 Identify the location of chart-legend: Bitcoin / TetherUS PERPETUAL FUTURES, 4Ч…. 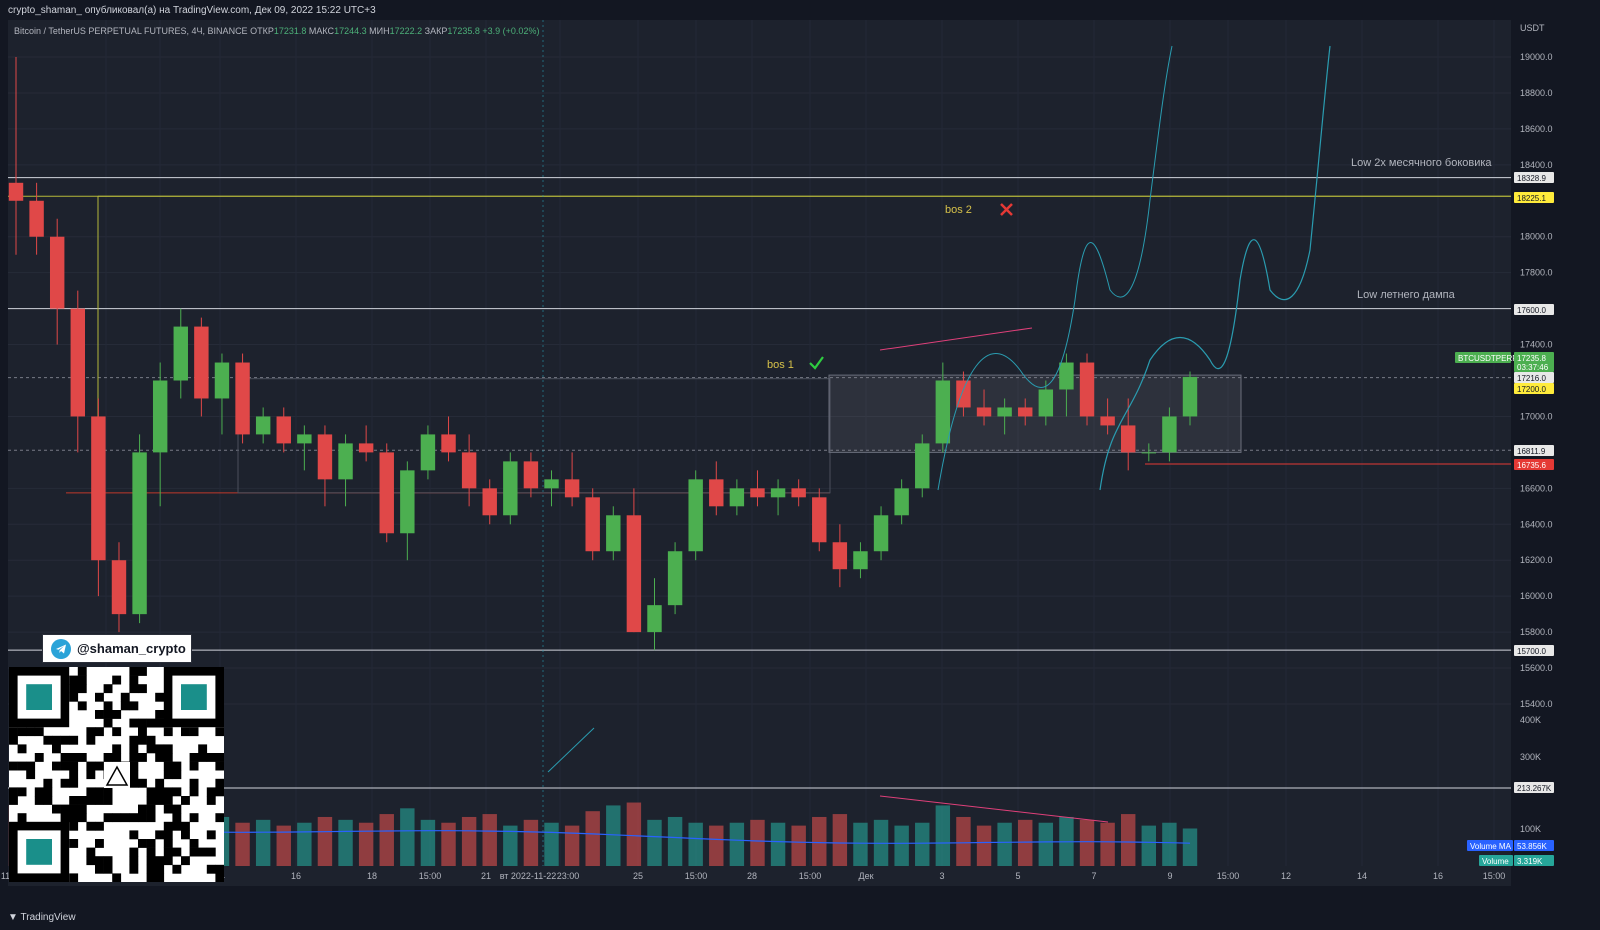
(276, 31).